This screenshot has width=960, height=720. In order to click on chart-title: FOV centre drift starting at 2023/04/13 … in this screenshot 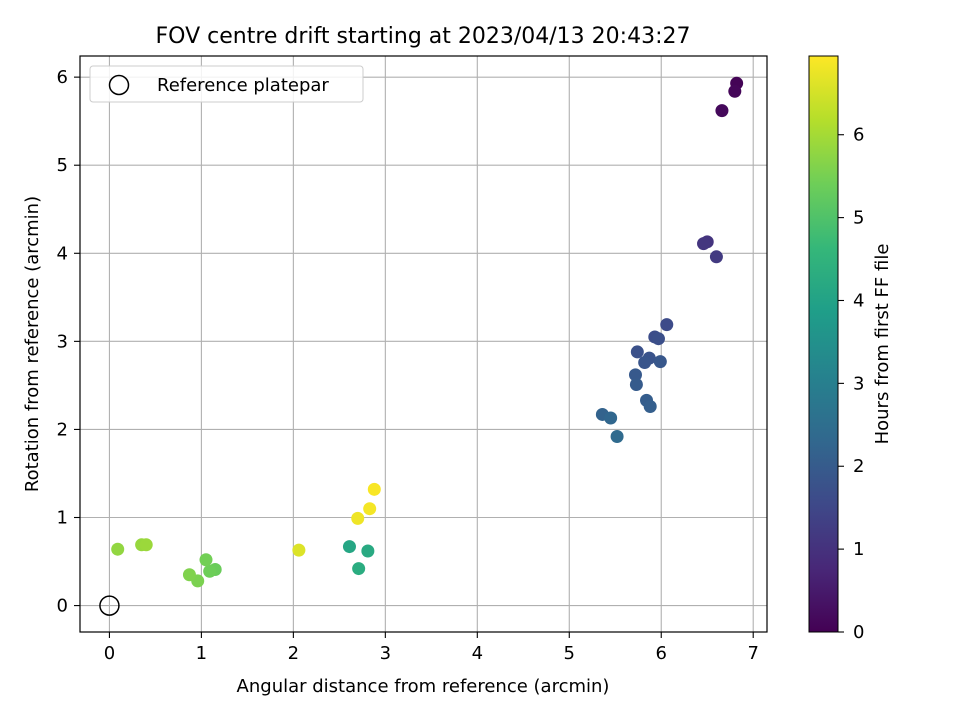, I will do `click(423, 36)`.